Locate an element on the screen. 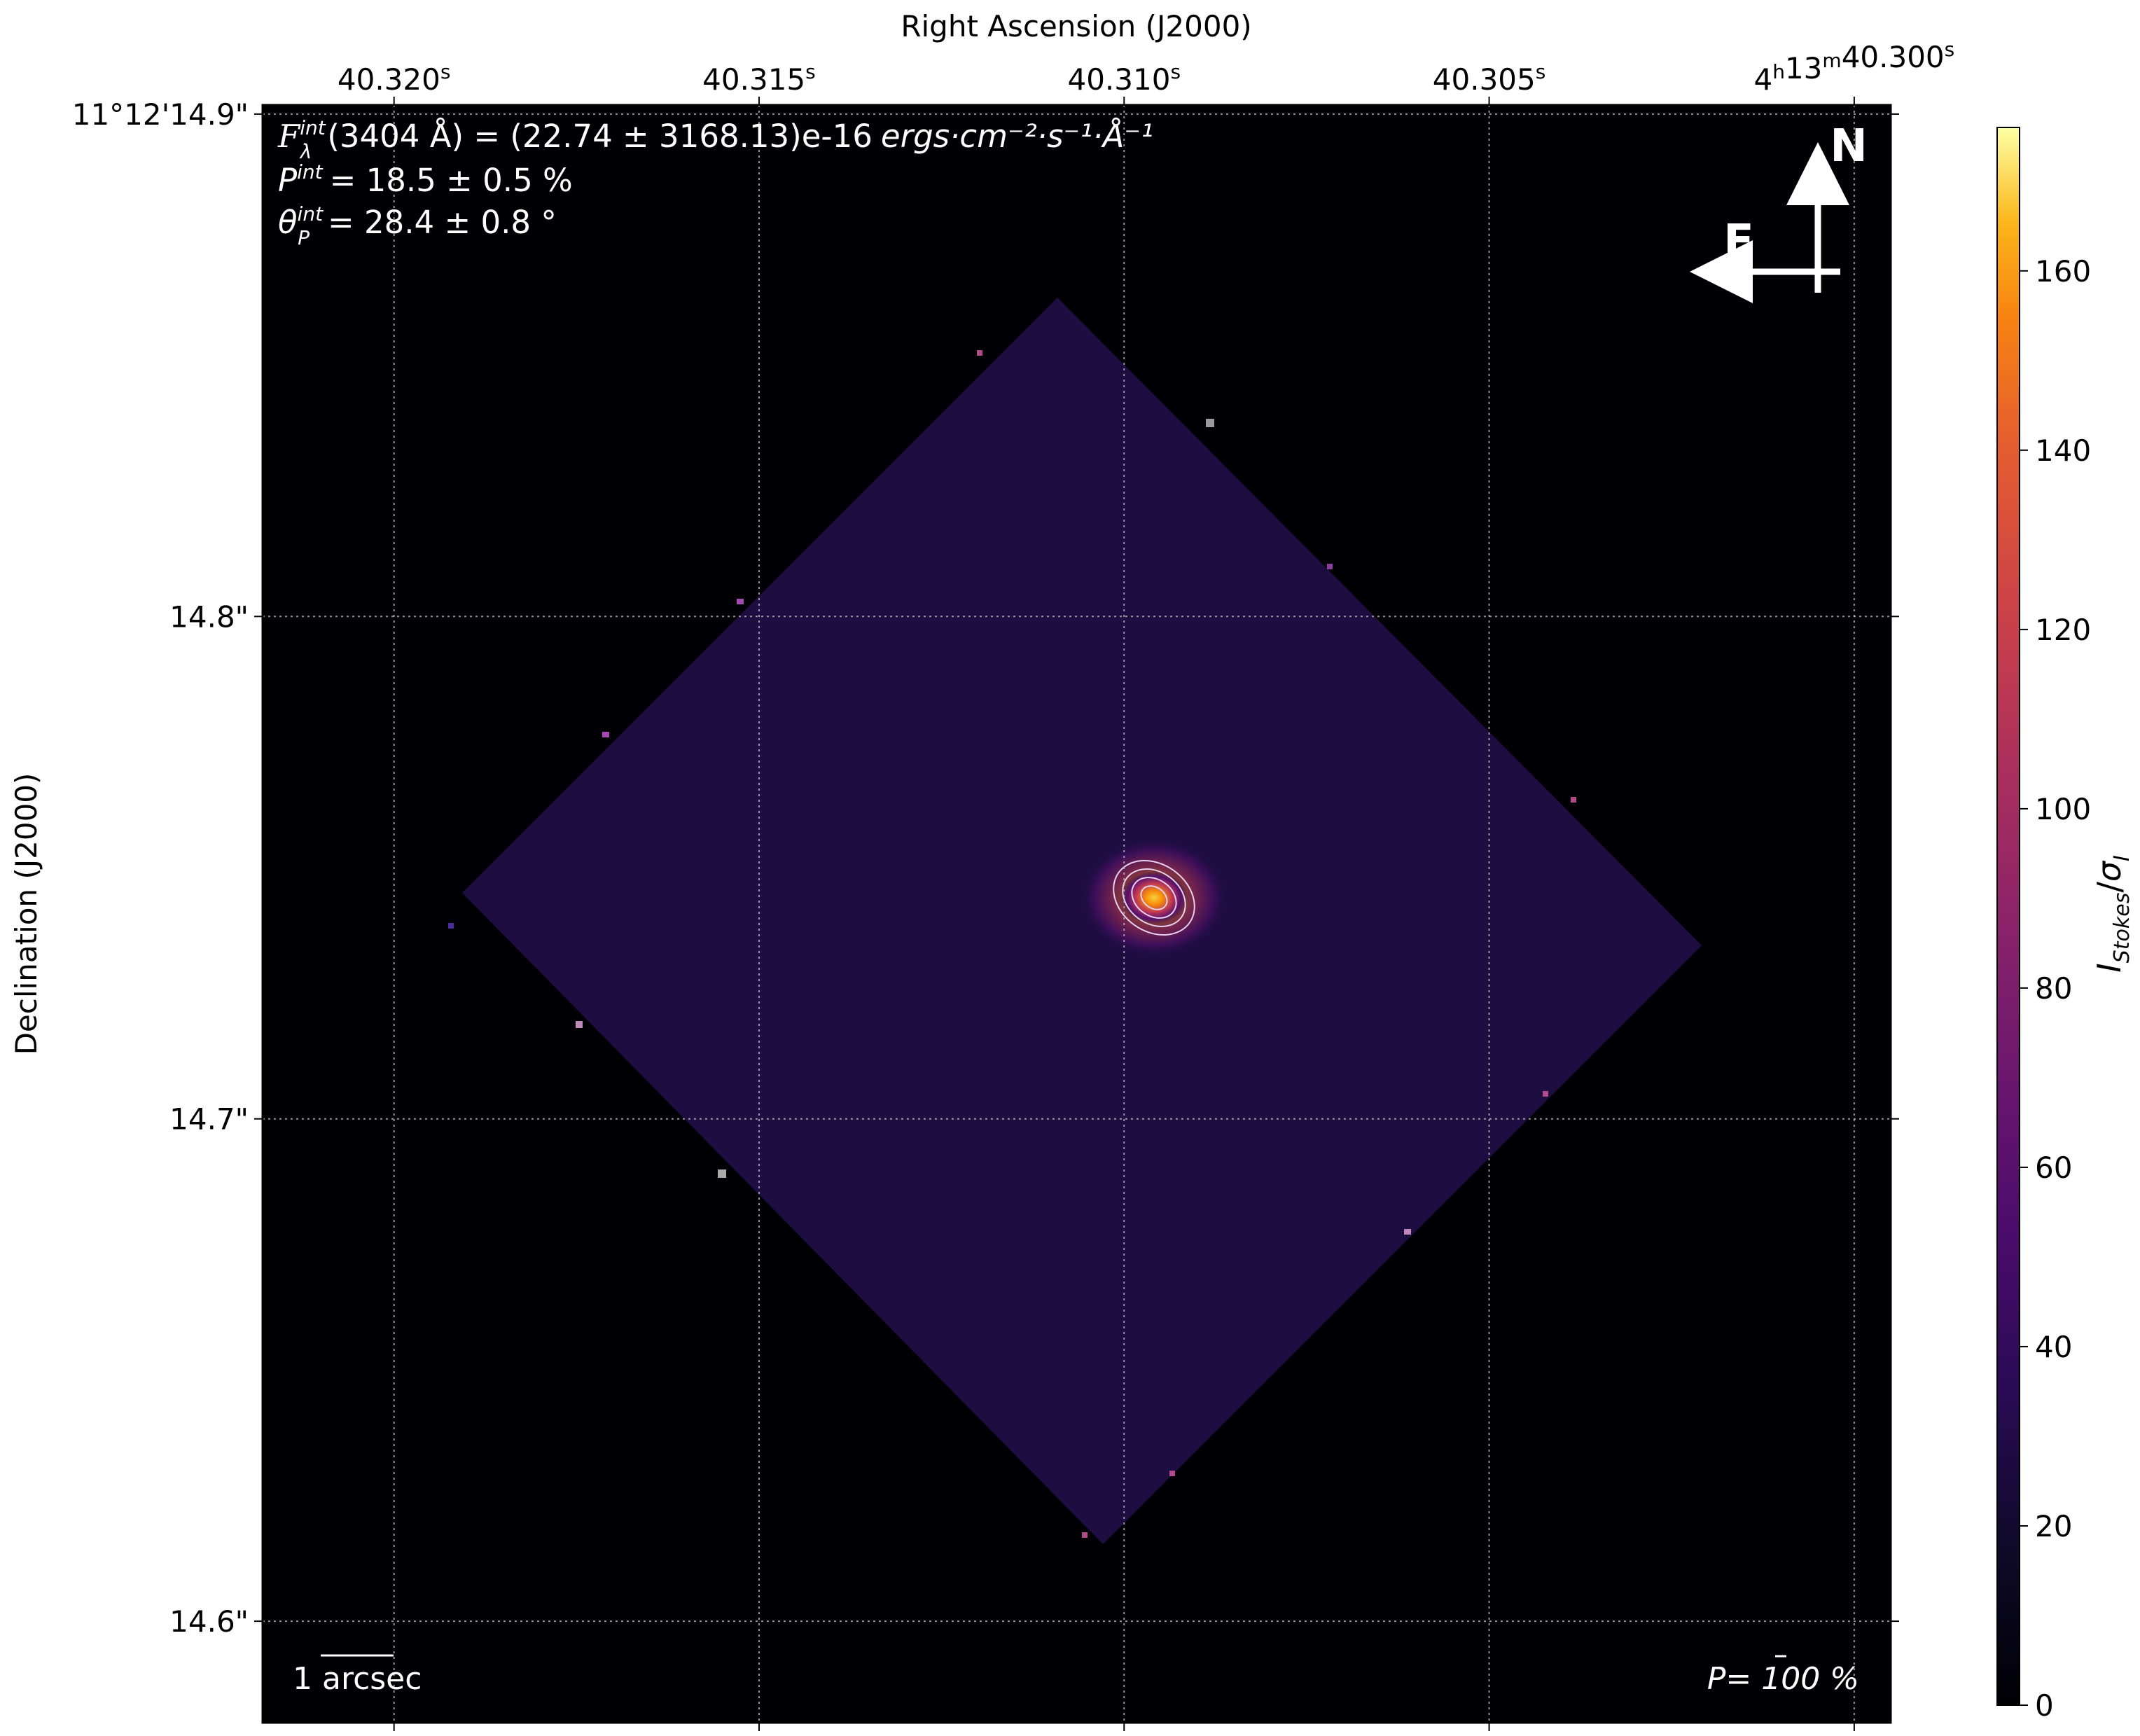 Image resolution: width=2140 pixels, height=1736 pixels. contour is located at coordinates (1154, 898).